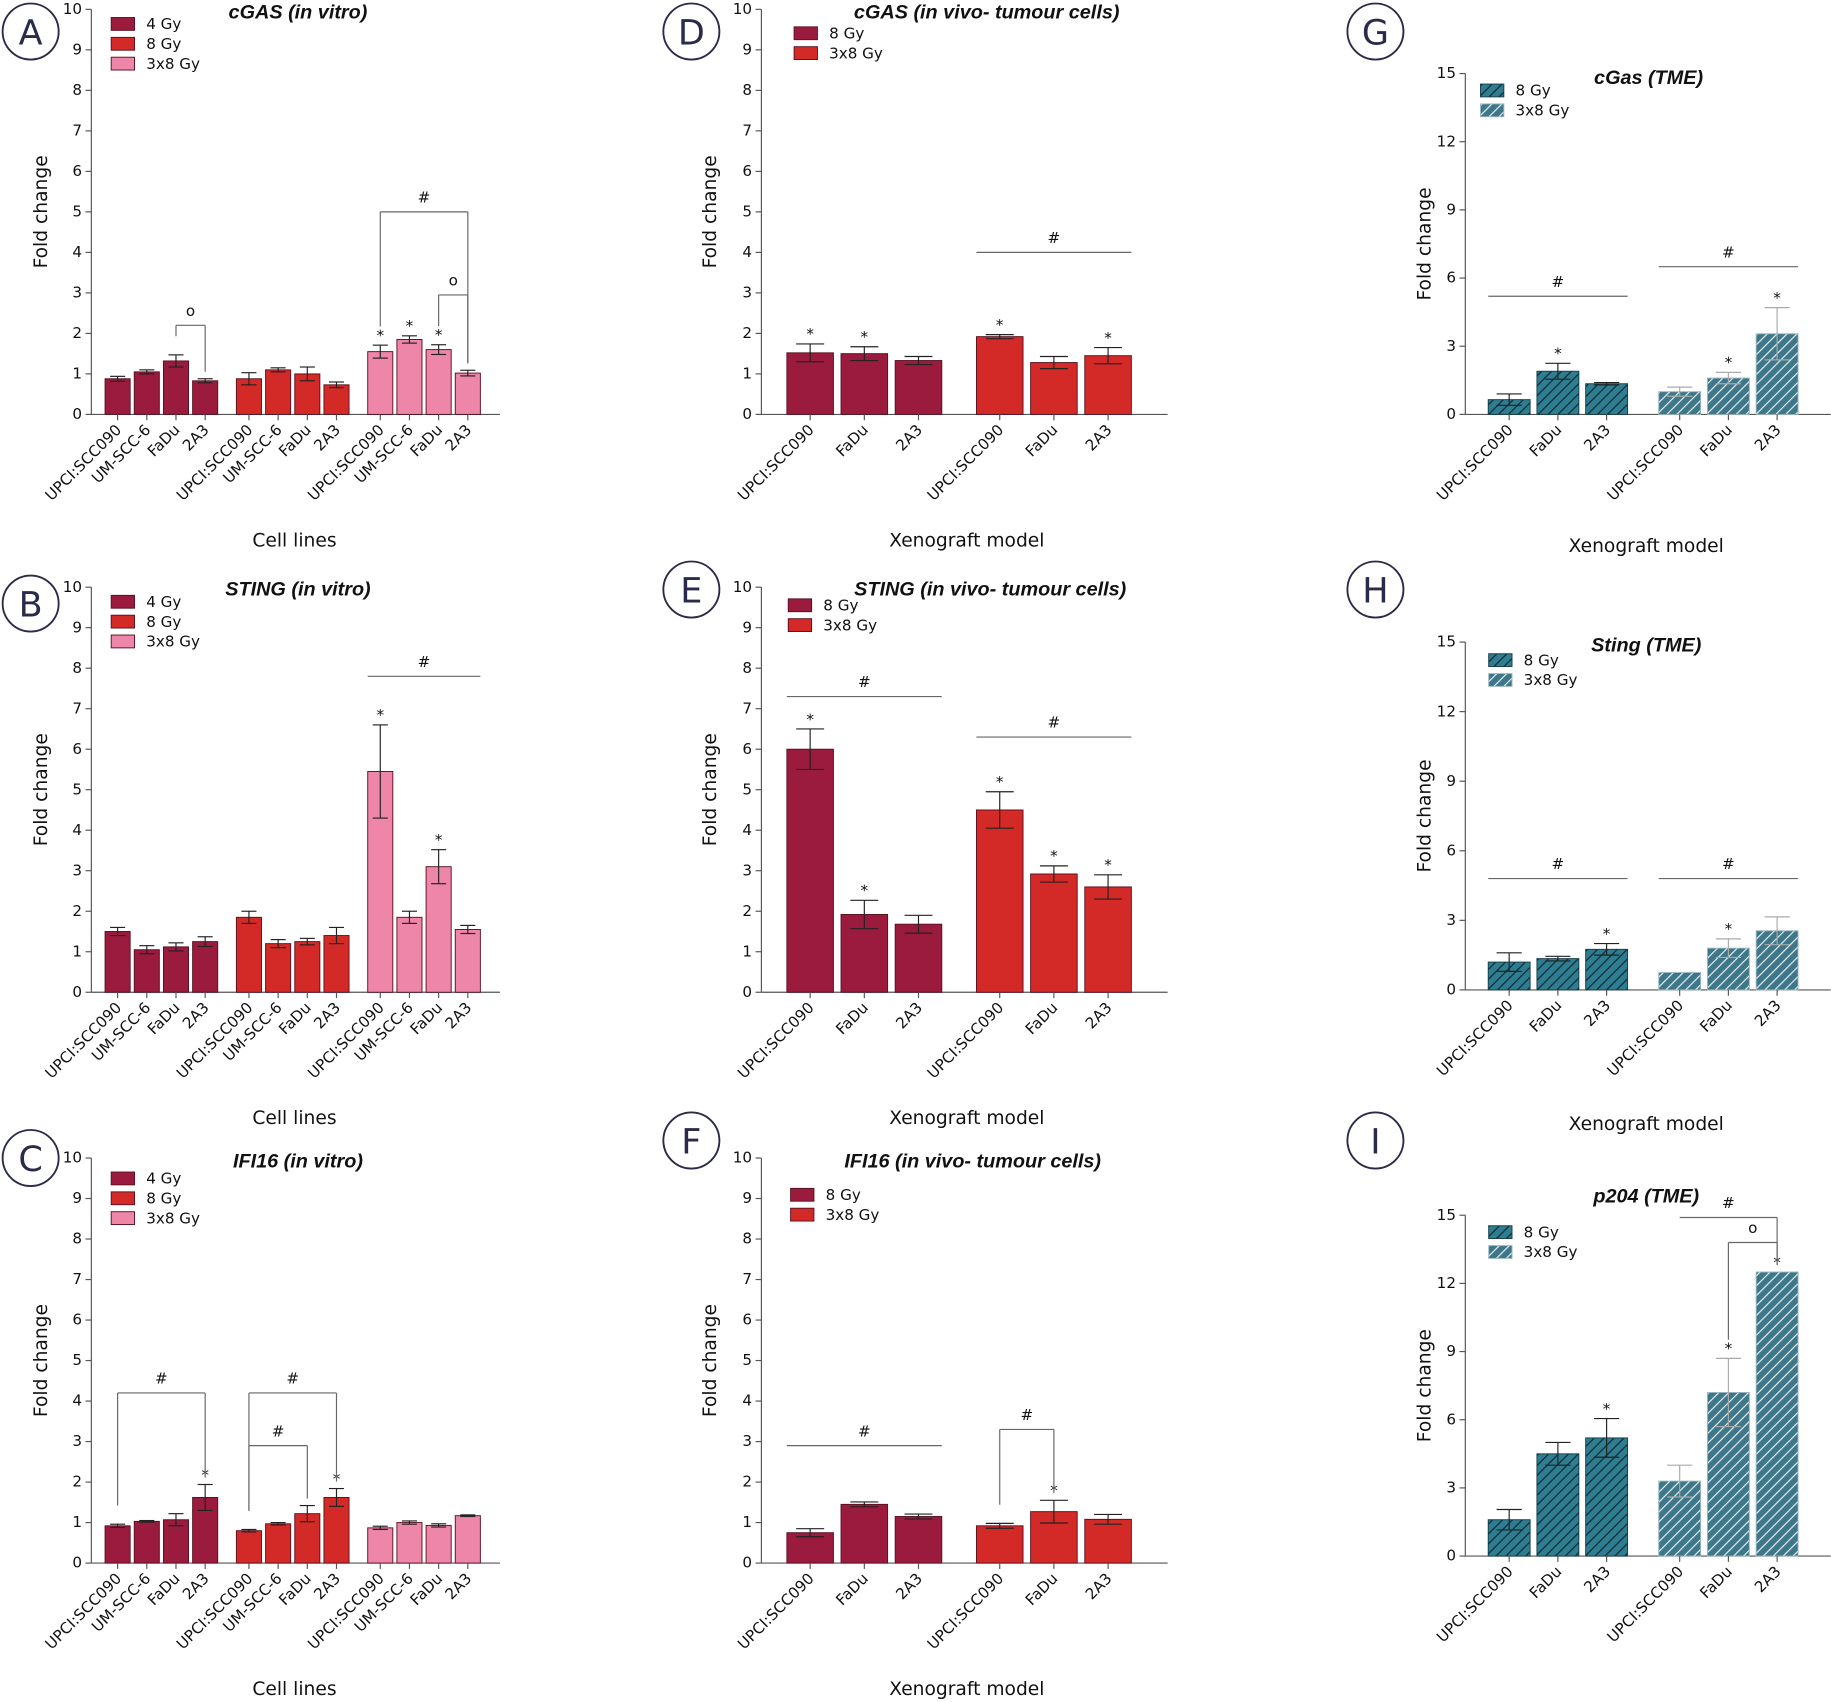 The image size is (1831, 1702). What do you see at coordinates (747, 171) in the screenshot?
I see `y-tick-label: 6` at bounding box center [747, 171].